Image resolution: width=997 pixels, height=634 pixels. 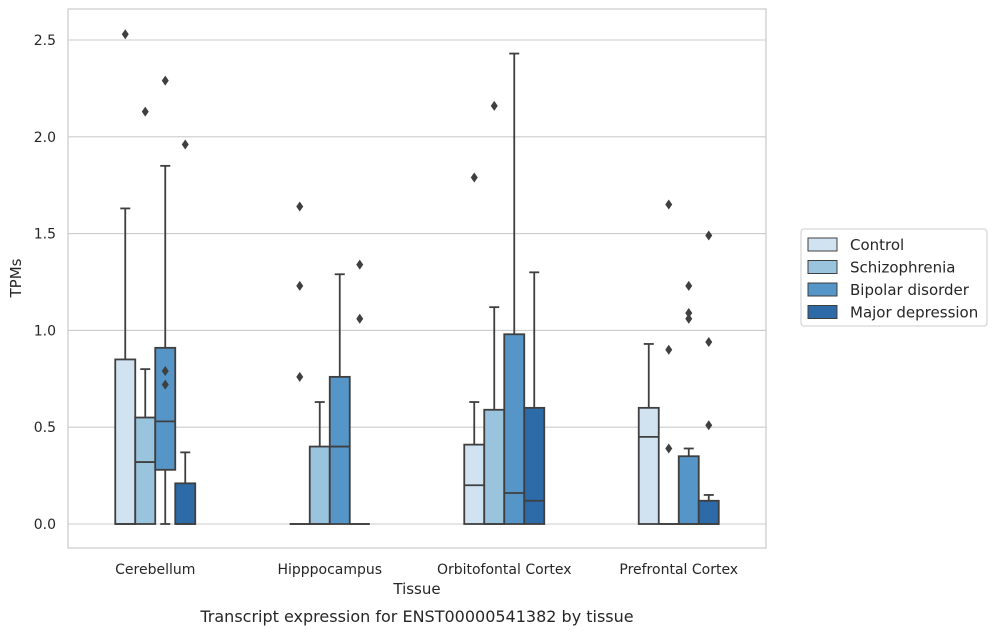 What do you see at coordinates (45, 41) in the screenshot?
I see `y-tick-label: 2.5` at bounding box center [45, 41].